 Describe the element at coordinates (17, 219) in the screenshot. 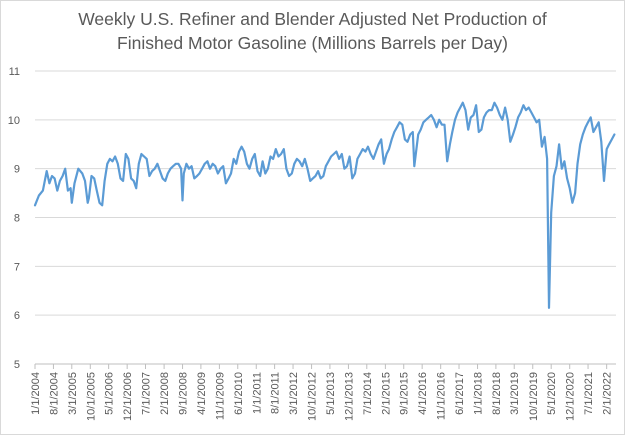

I see `y-tick-label: 8` at that location.